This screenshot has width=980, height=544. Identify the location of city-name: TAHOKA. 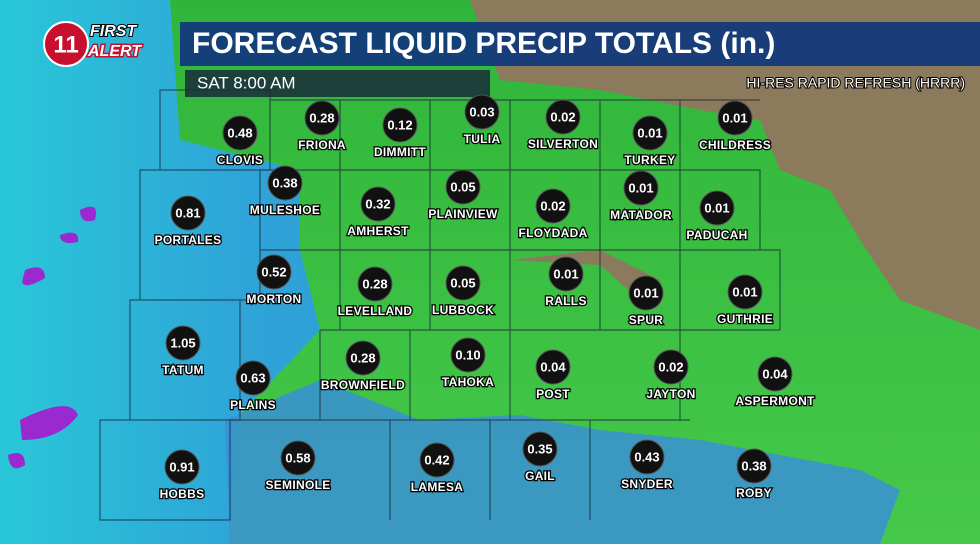
(468, 382).